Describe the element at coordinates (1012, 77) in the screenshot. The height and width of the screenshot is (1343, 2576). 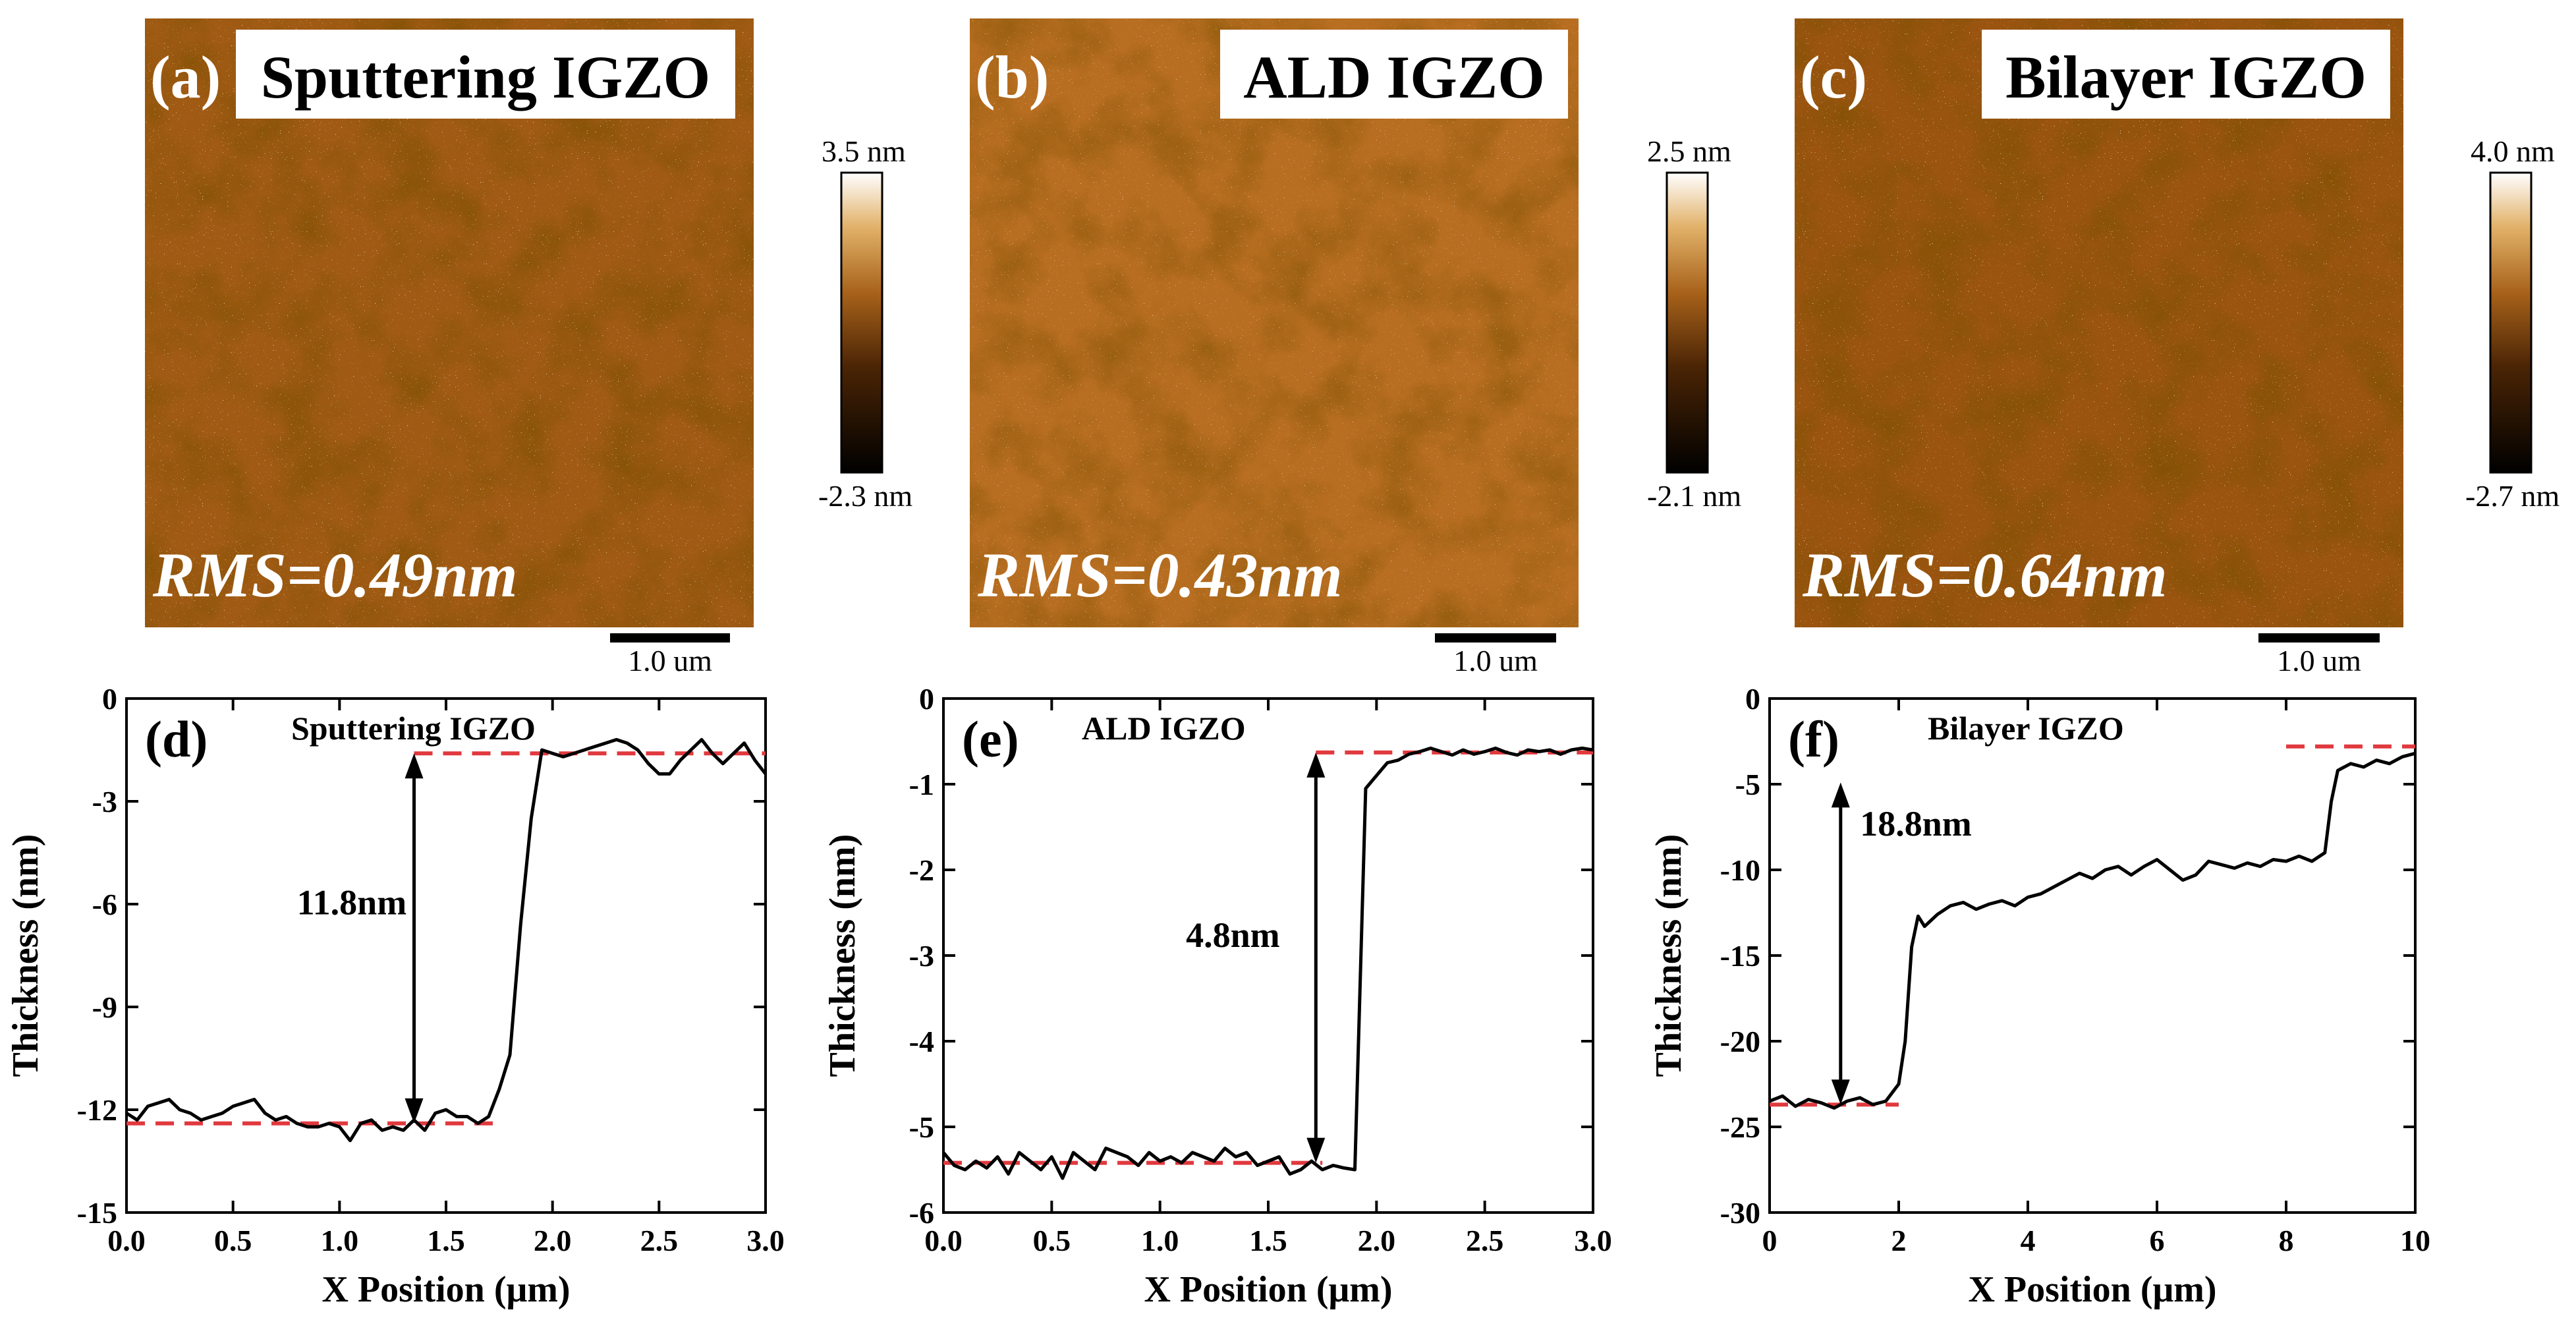
I see `afm-panel-letter-b: (b)` at that location.